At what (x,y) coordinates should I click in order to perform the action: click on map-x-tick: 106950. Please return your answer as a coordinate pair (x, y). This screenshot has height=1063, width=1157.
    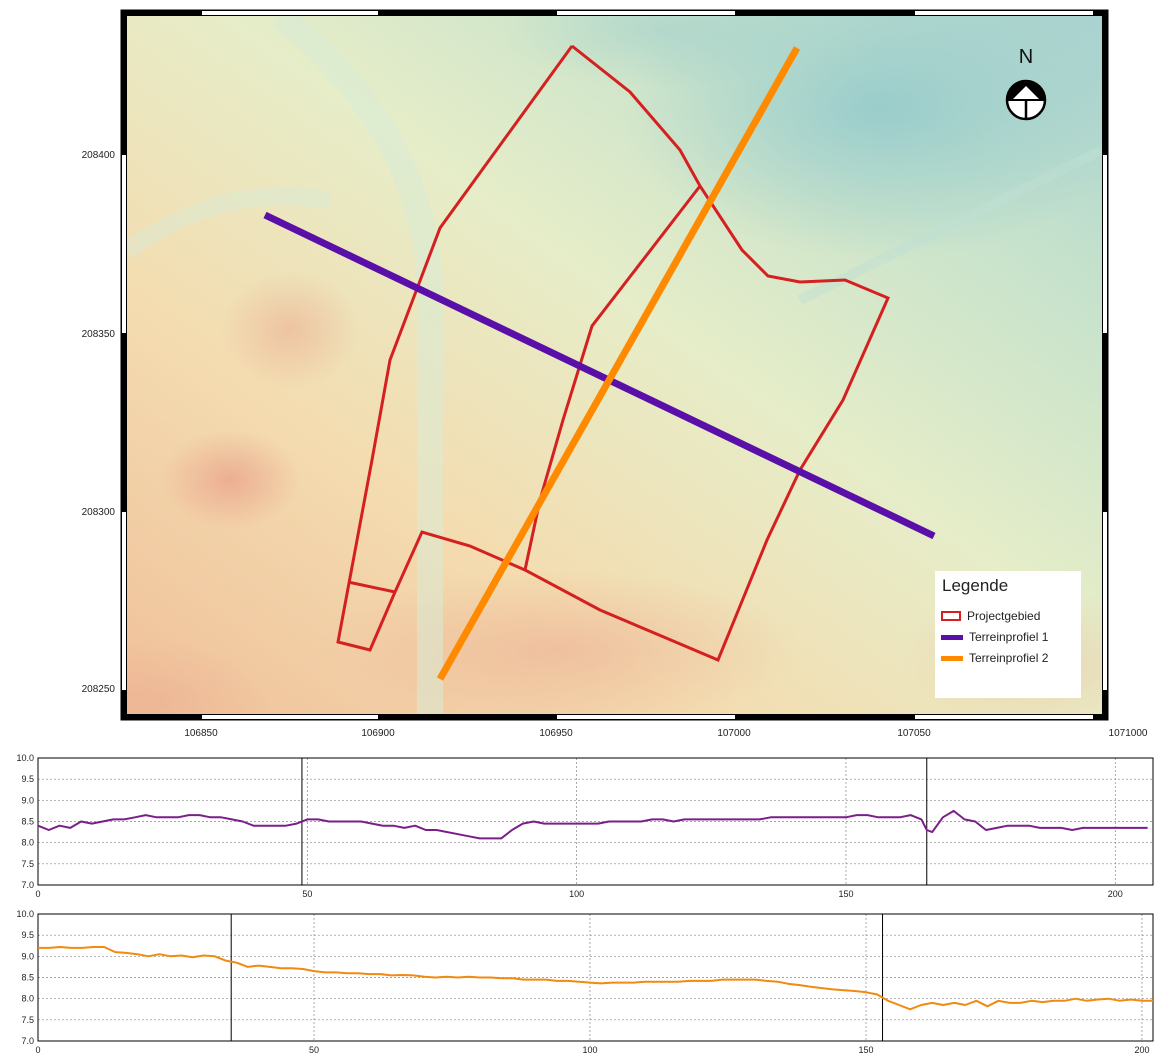
    Looking at the image, I should click on (556, 733).